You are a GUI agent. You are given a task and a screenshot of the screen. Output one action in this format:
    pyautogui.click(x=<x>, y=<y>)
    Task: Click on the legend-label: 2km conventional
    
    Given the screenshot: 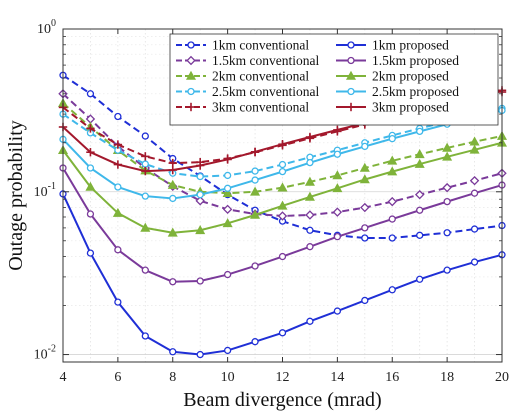 What is the action you would take?
    pyautogui.click(x=260, y=76)
    